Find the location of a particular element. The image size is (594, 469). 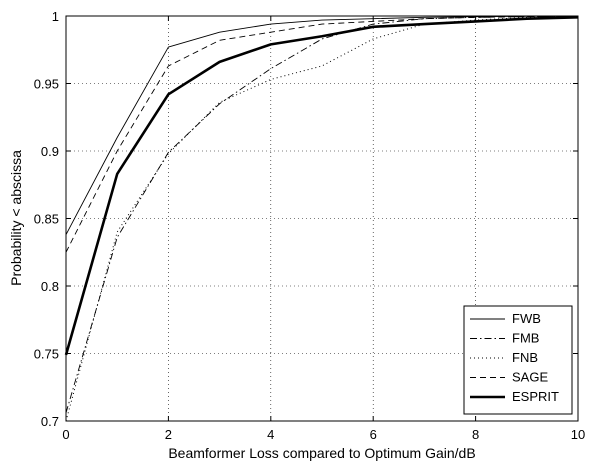

y-tick-label: 0.75 is located at coordinates (46, 354).